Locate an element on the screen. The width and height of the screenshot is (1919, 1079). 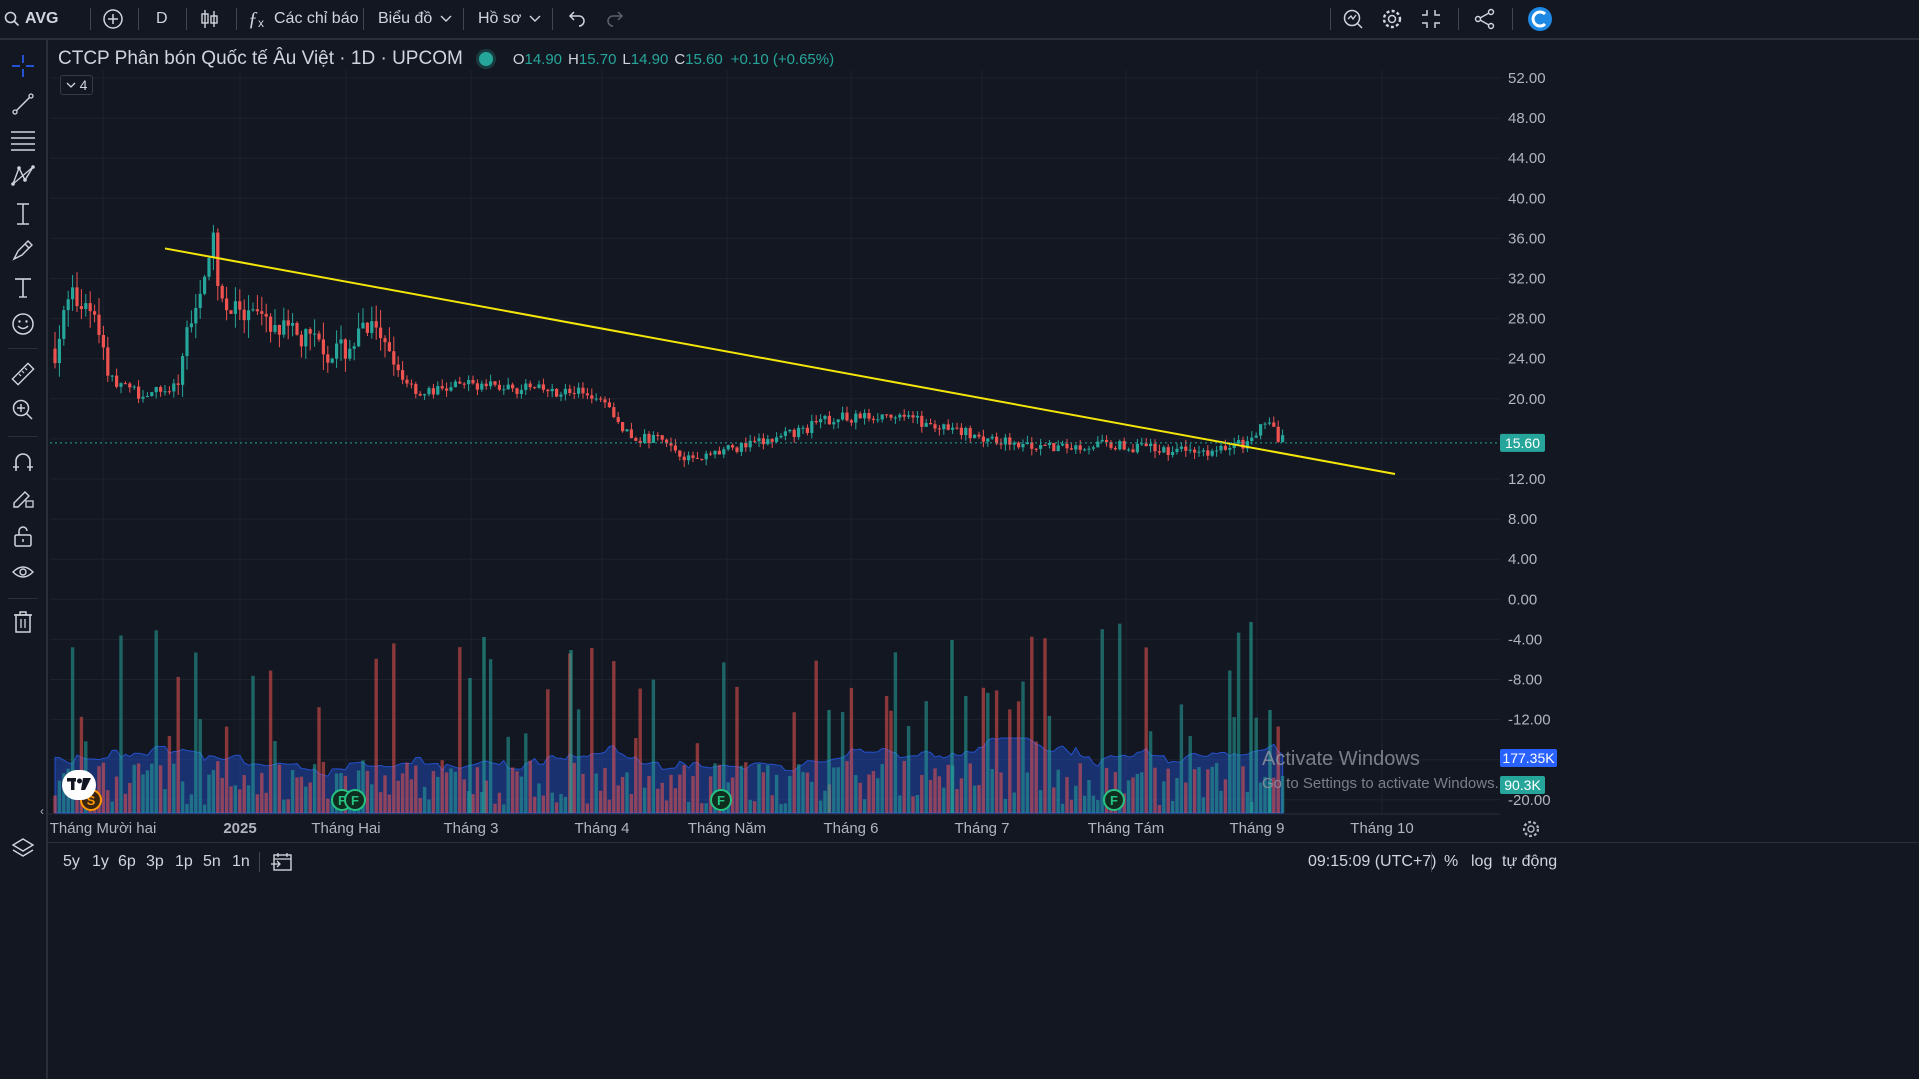
fullscreen-button is located at coordinates (1431, 19).